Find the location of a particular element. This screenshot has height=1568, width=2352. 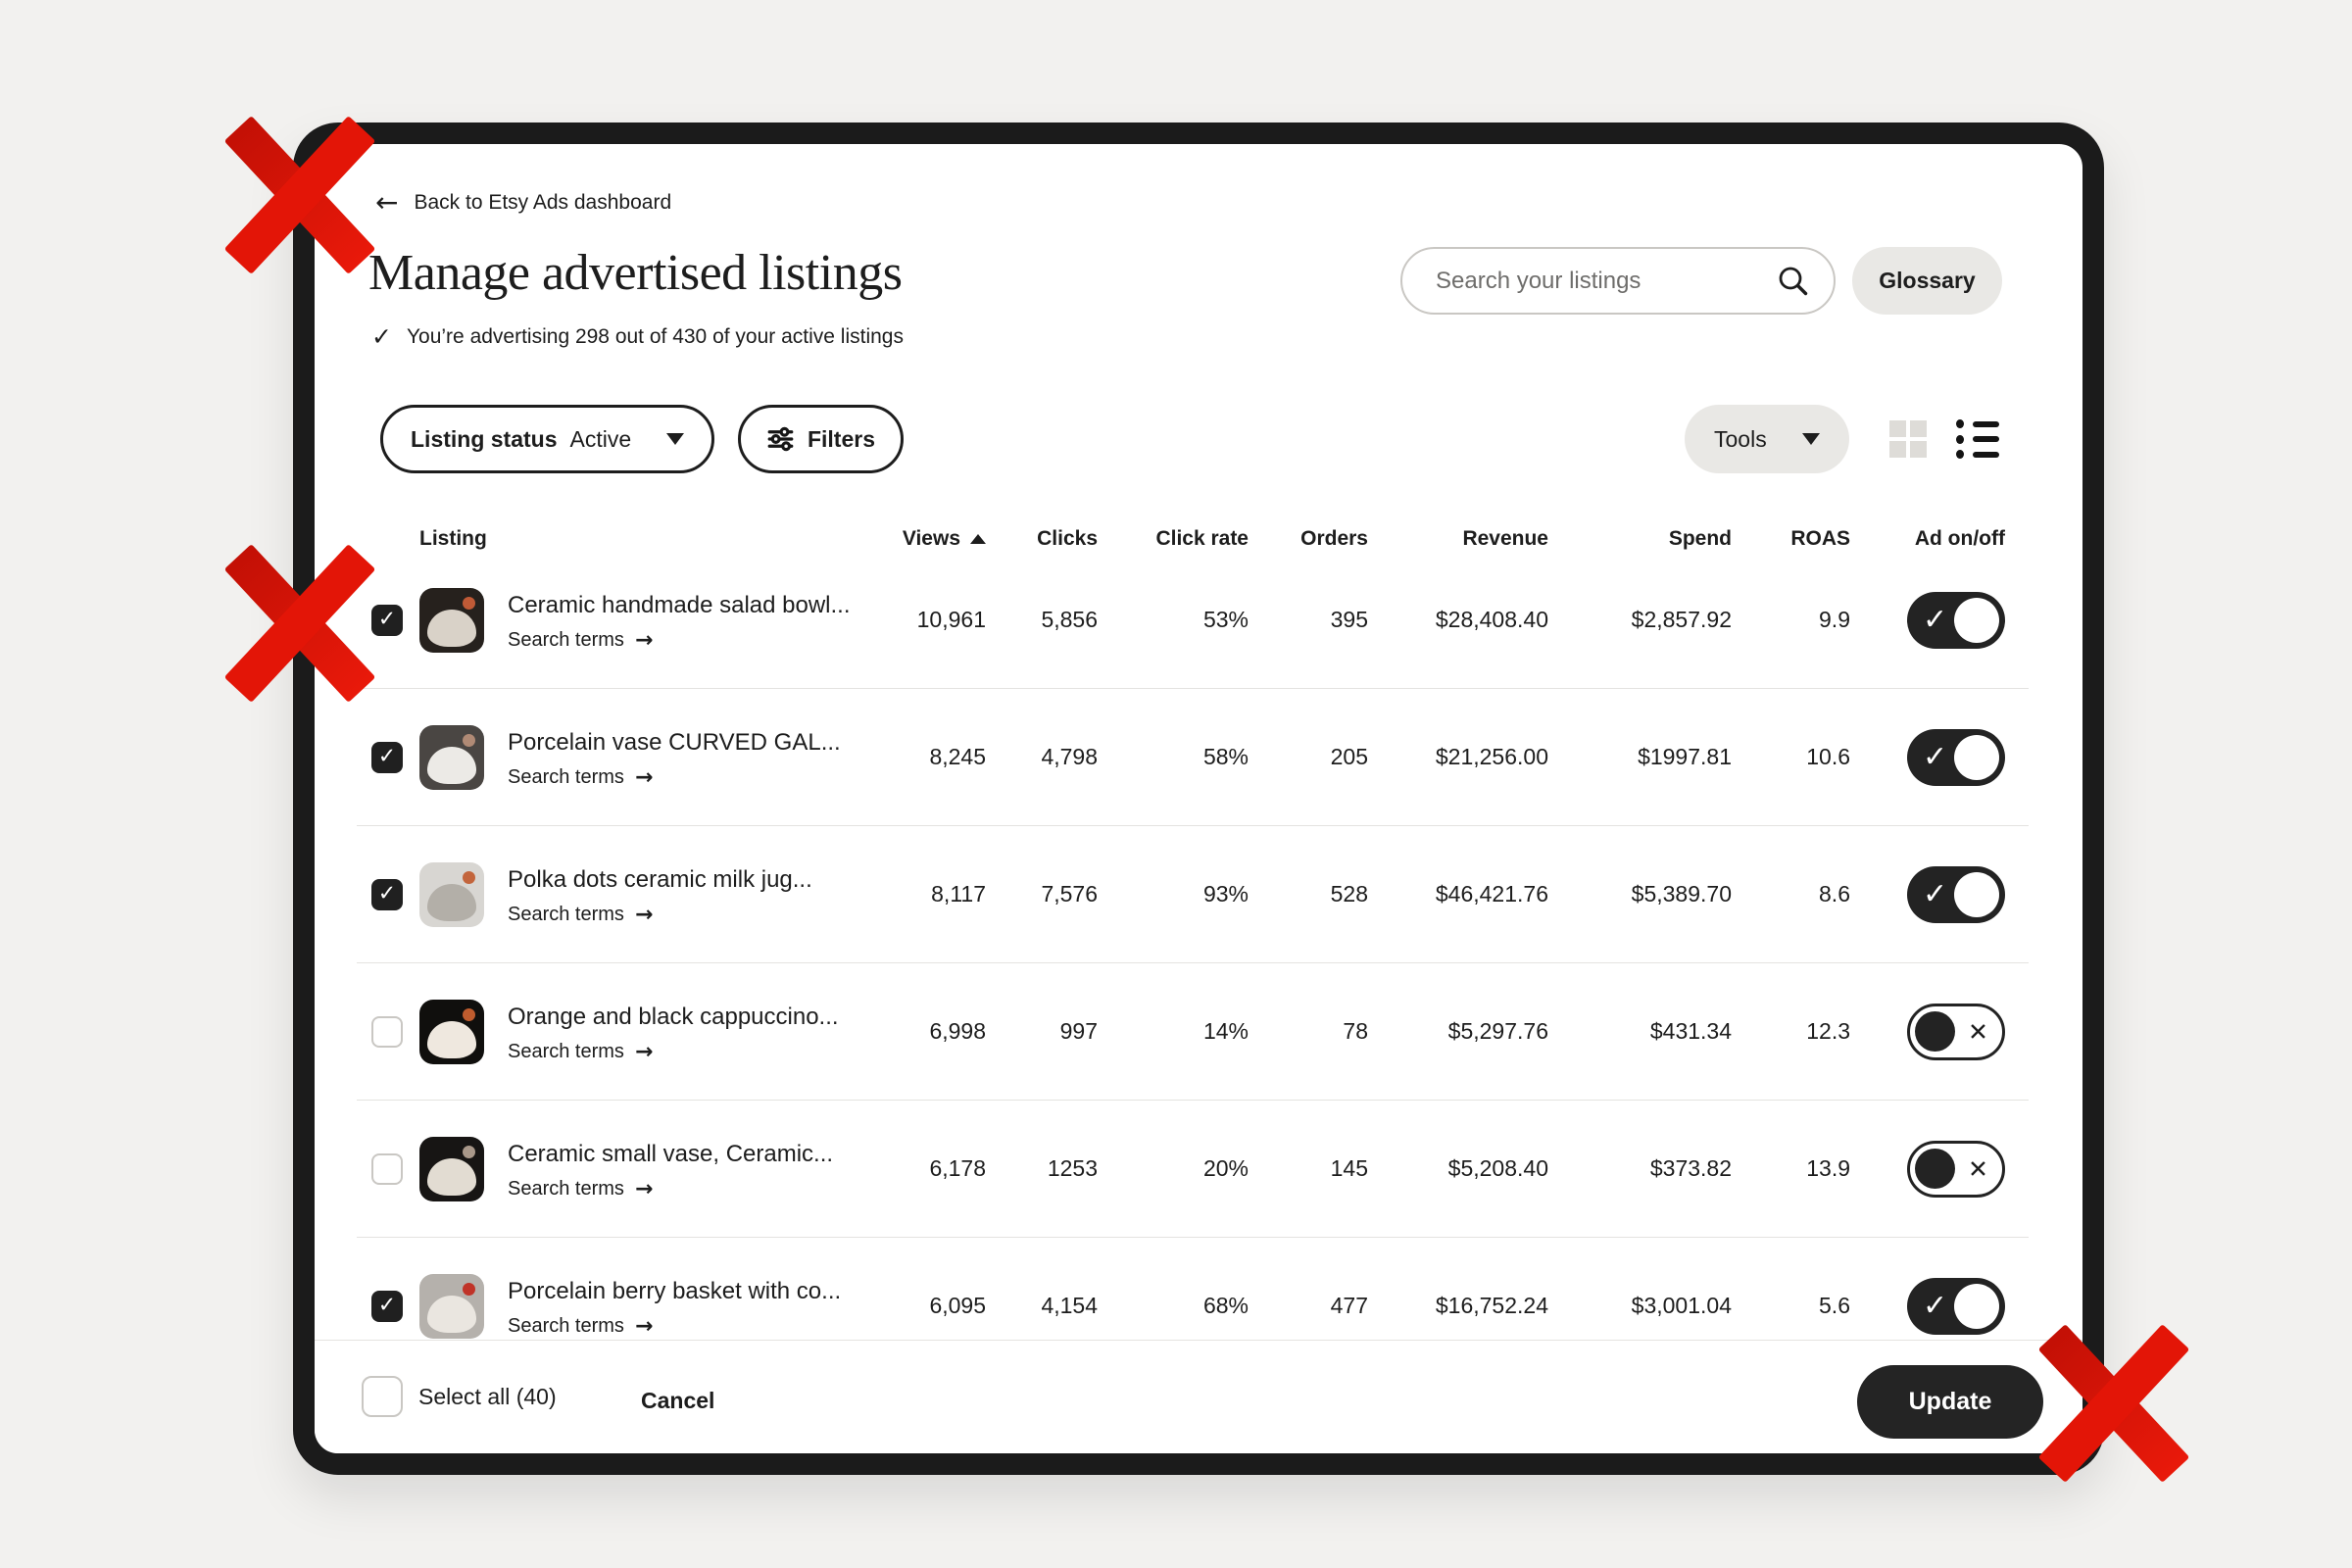

orders-value: 145 is located at coordinates (1349, 1168).